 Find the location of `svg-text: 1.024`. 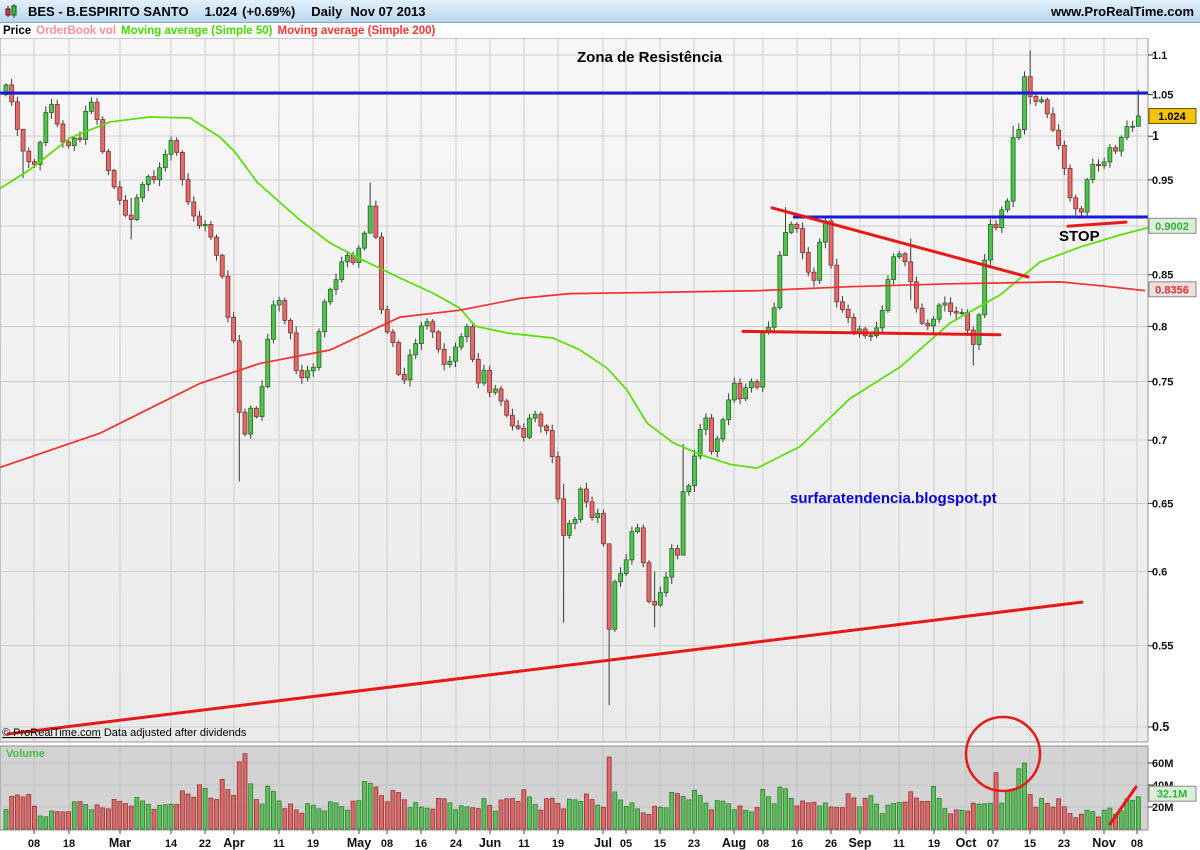

svg-text: 1.024 is located at coordinates (1172, 117).